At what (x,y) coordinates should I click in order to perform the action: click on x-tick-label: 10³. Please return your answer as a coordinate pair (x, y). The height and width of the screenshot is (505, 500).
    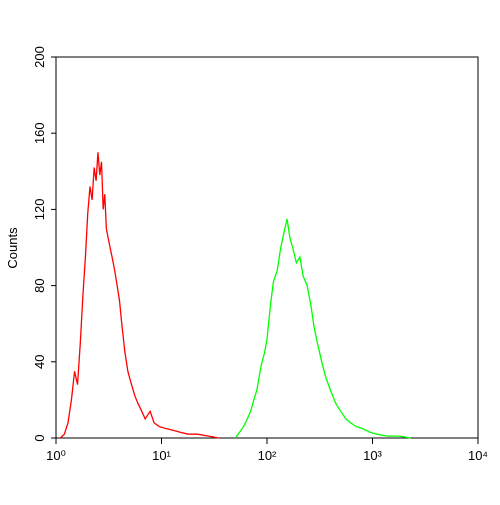
    Looking at the image, I should click on (372, 455).